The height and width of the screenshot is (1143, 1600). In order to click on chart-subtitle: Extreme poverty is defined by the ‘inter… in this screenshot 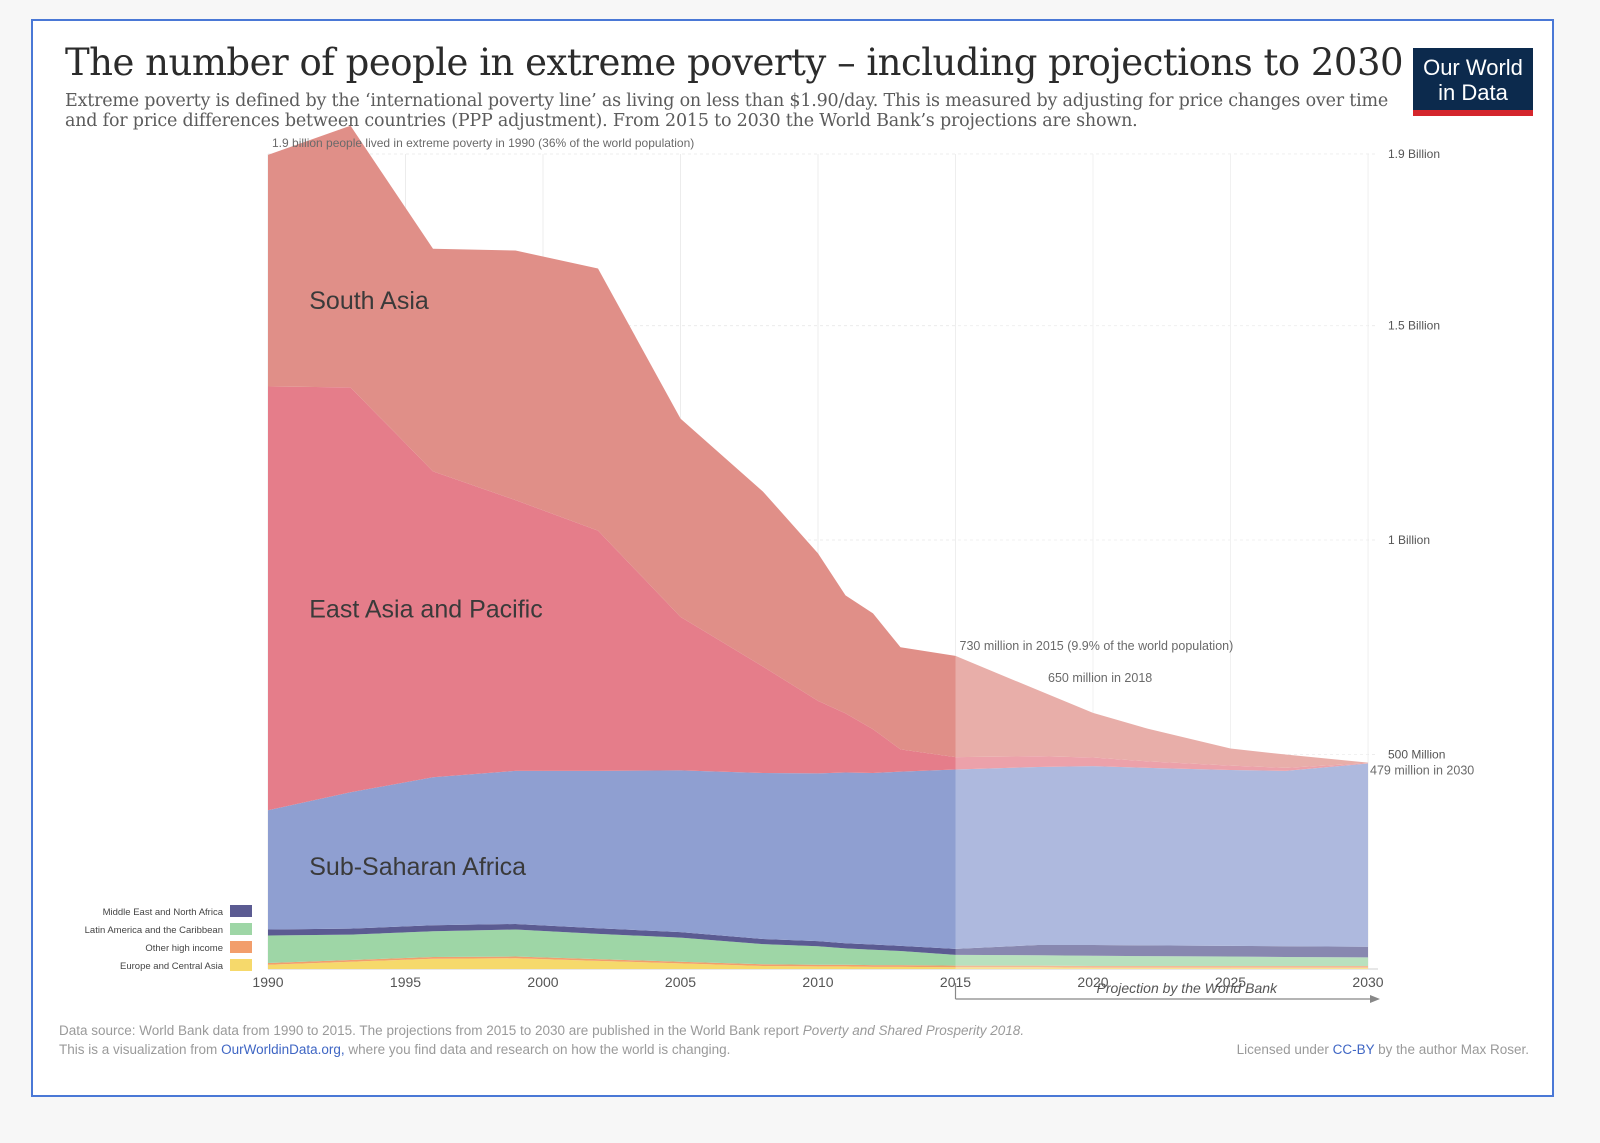, I will do `click(727, 111)`.